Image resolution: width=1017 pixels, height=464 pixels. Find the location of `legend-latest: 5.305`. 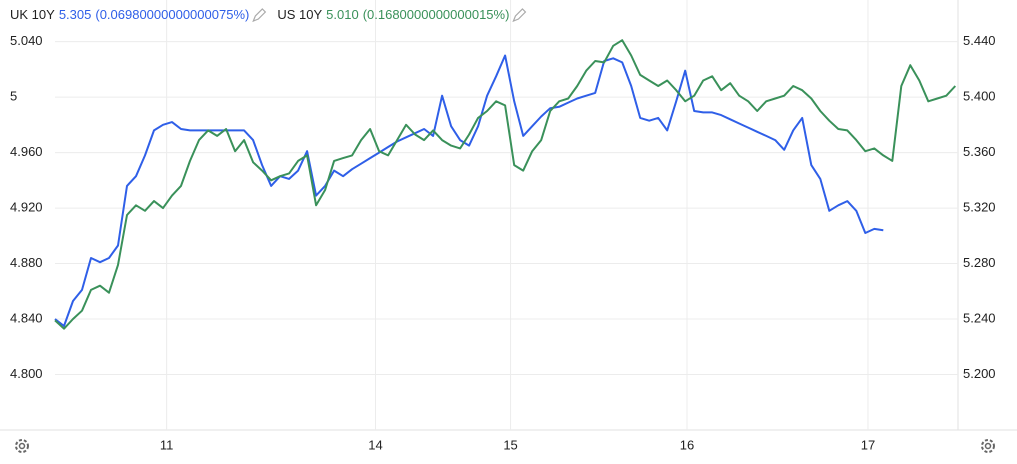

legend-latest: 5.305 is located at coordinates (75, 14).